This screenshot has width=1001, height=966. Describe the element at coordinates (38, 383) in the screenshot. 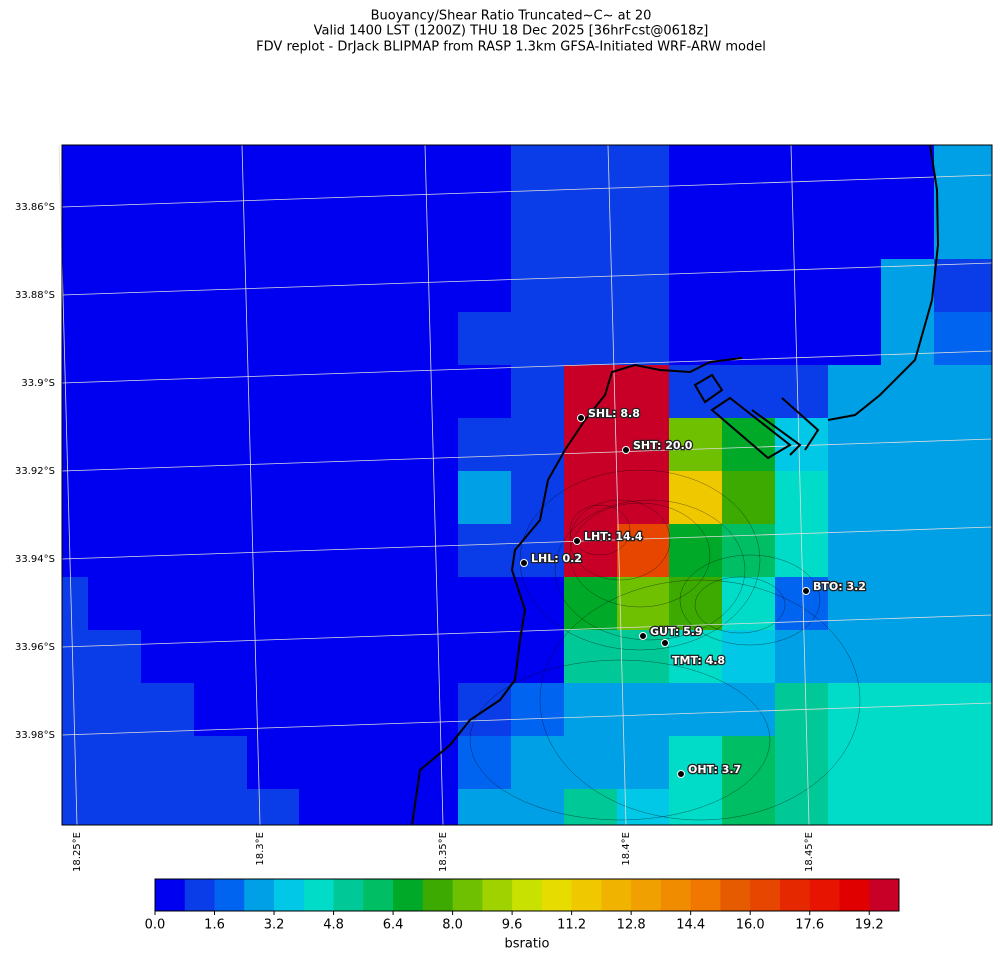

I see `lat-label: 33.9°S` at that location.